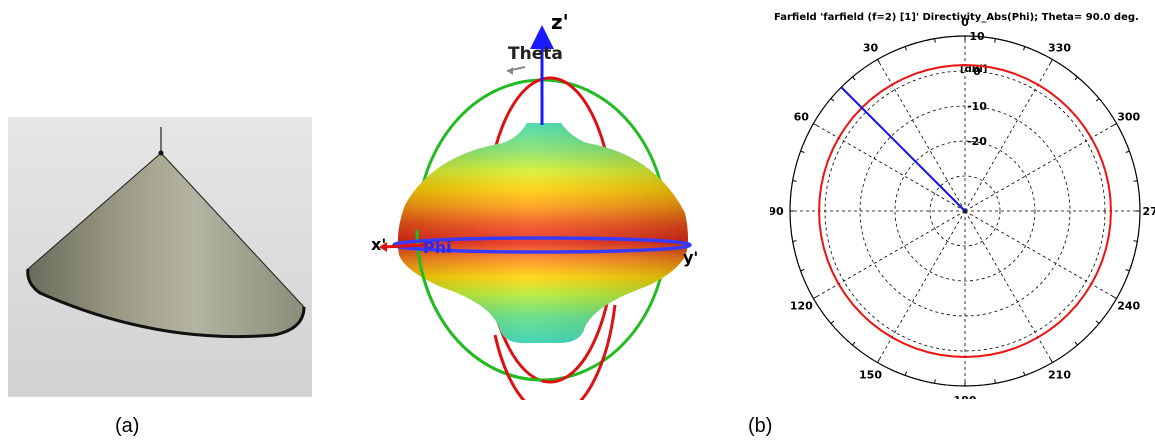 The image size is (1155, 441). Describe the element at coordinates (965, 396) in the screenshot. I see `angle-label: 180` at that location.